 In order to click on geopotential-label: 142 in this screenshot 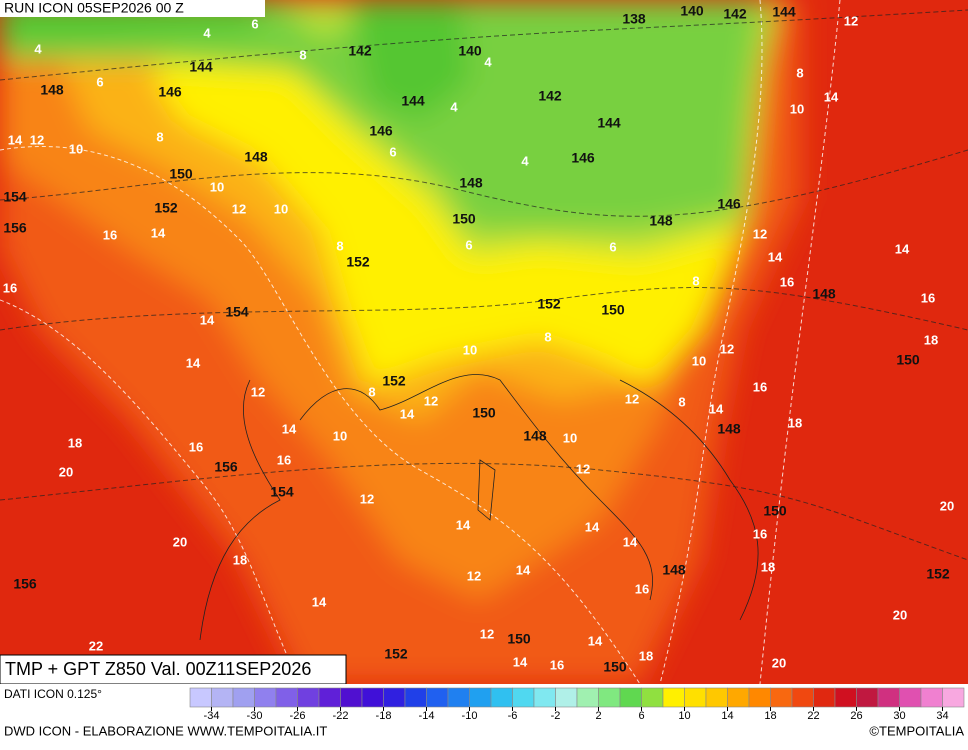, I will do `click(735, 14)`.